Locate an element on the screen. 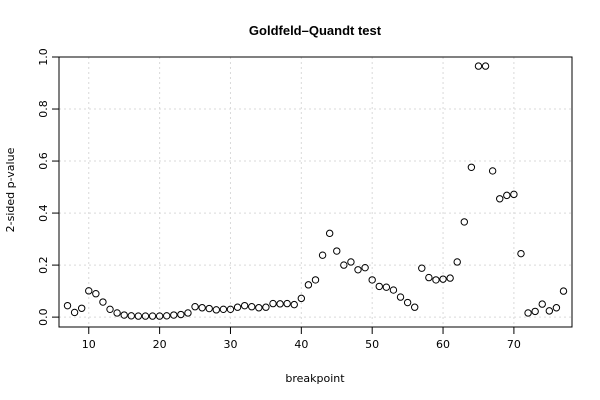 This screenshot has height=400, width=600. x-tick-label: 40 is located at coordinates (301, 344).